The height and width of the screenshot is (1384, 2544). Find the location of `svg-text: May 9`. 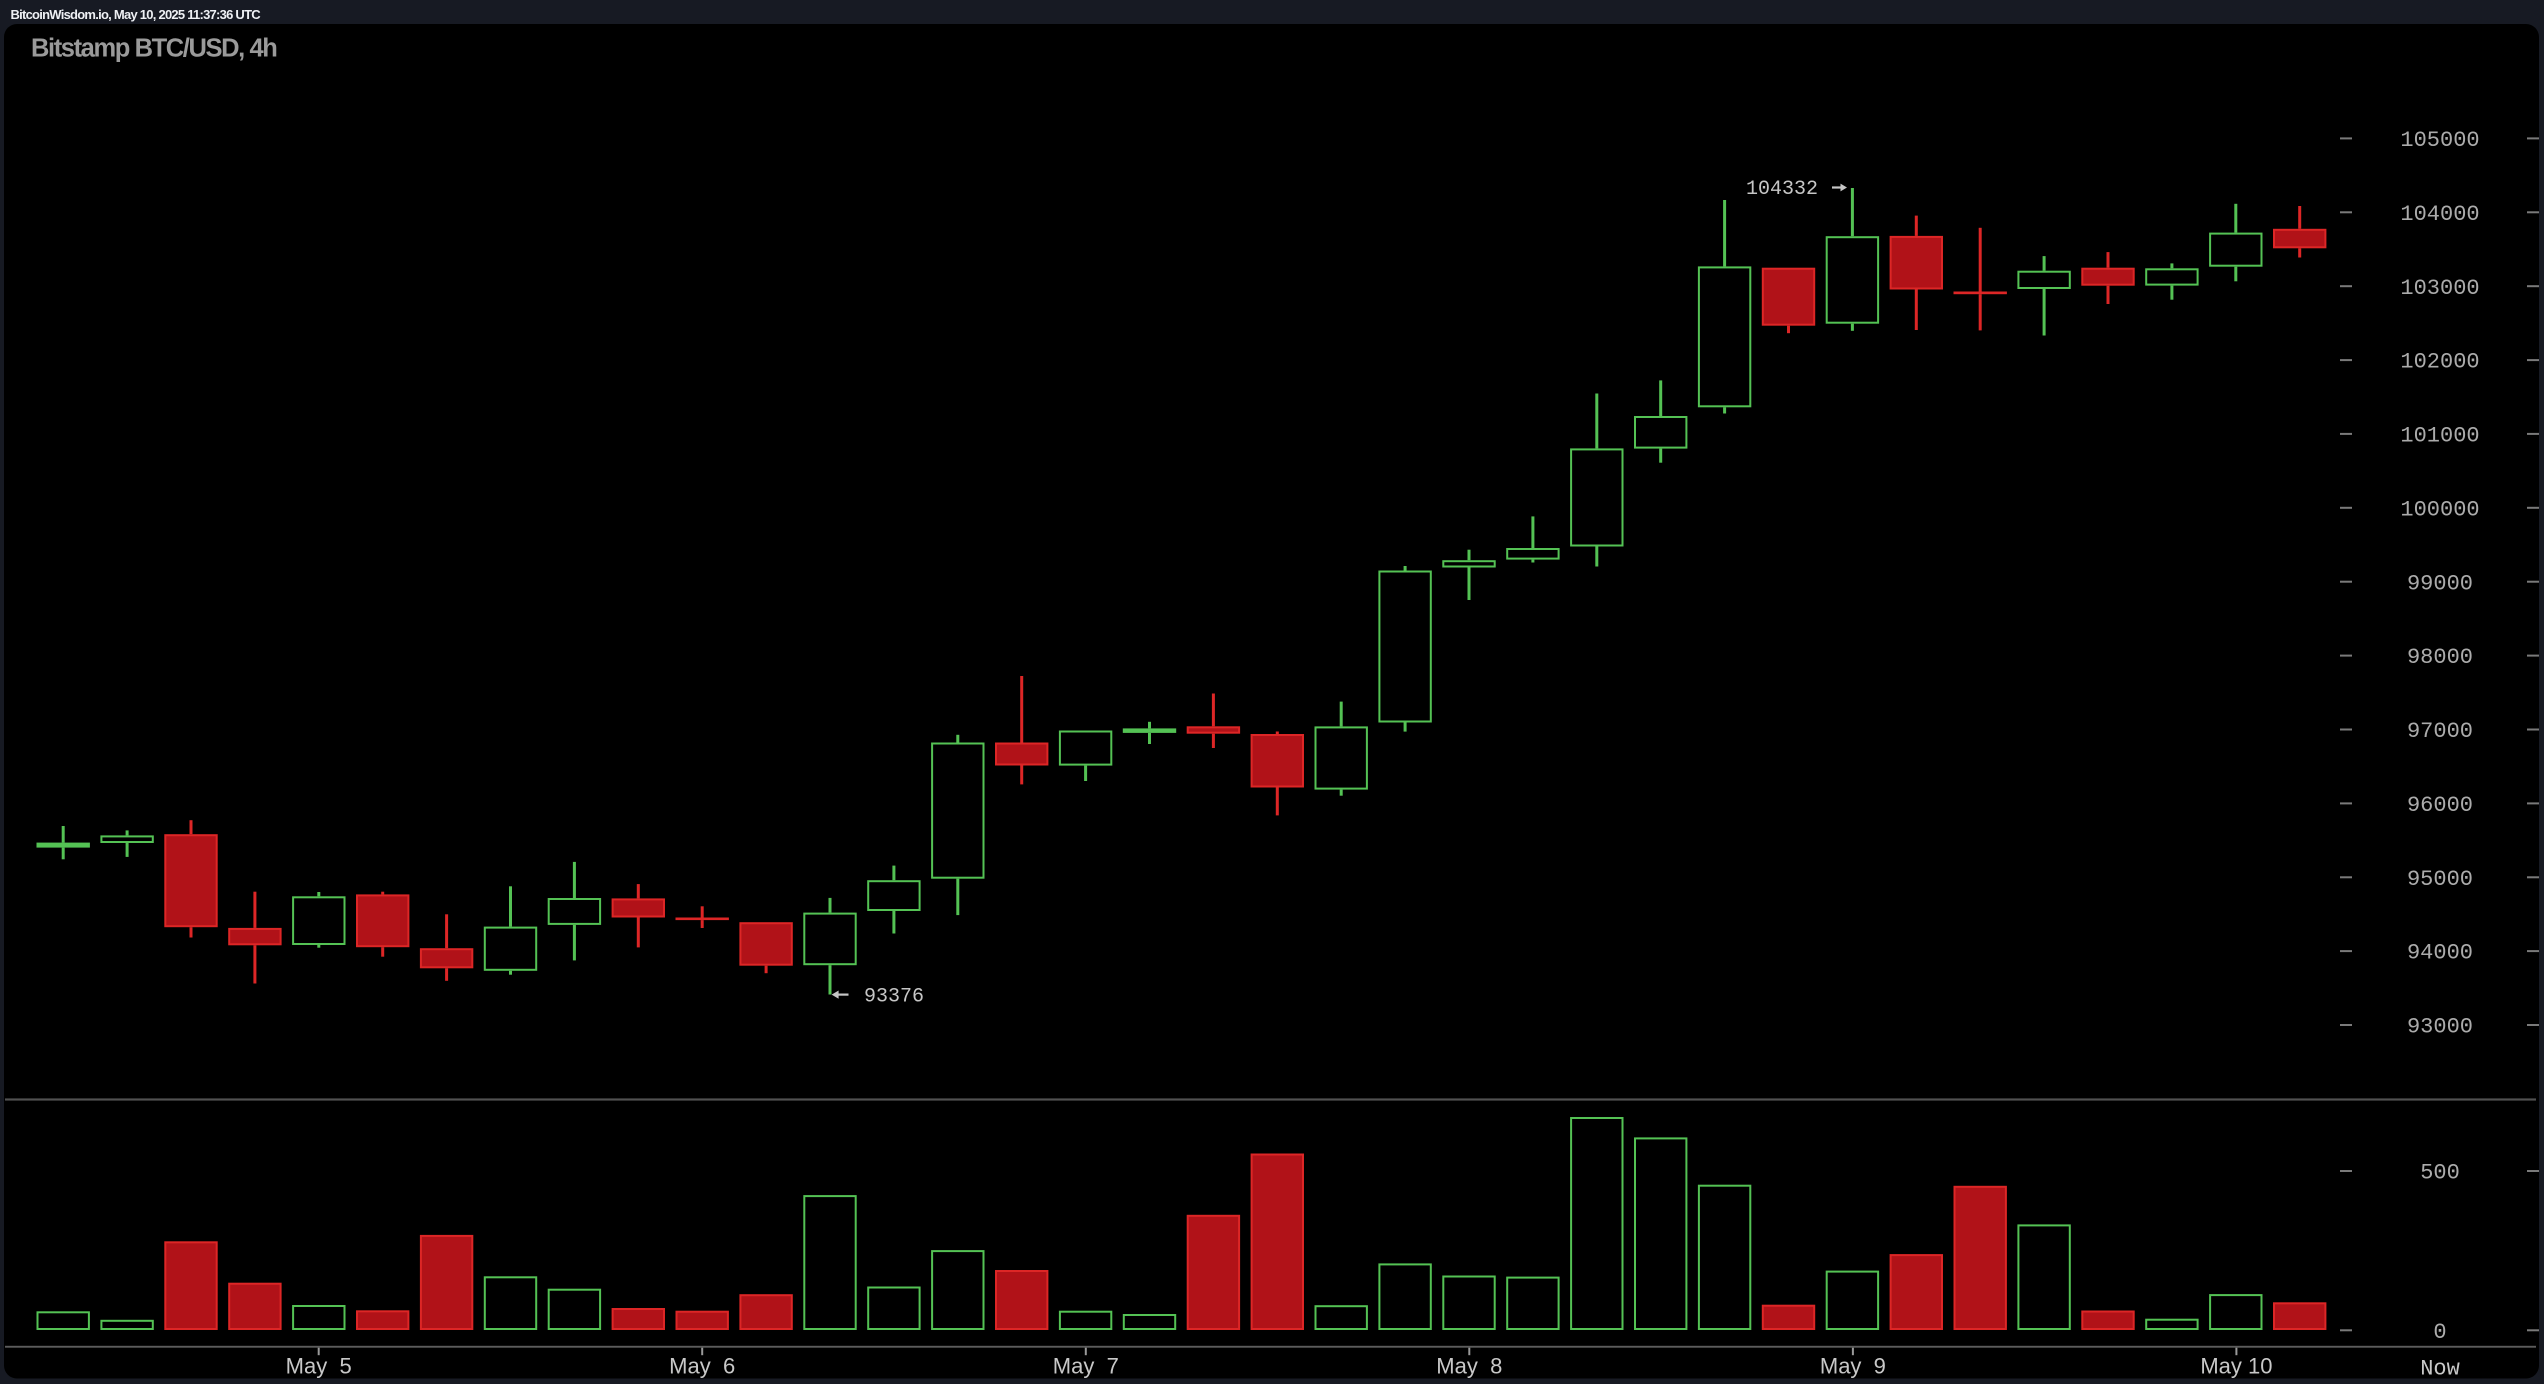

svg-text: May 9 is located at coordinates (1853, 1366).